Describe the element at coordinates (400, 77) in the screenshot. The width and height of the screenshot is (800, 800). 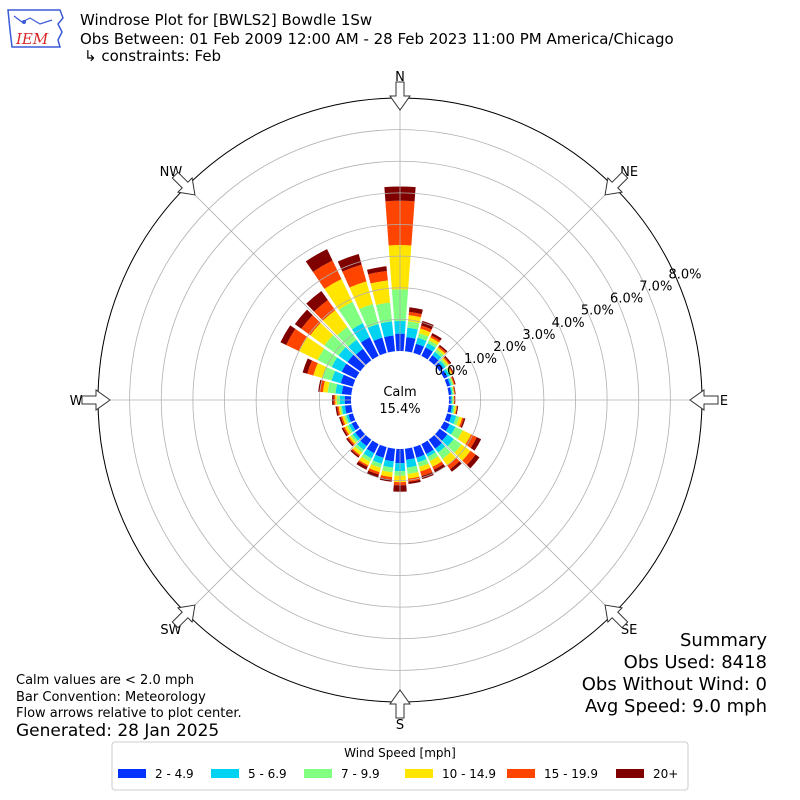
I see `compass-label-n: N` at that location.